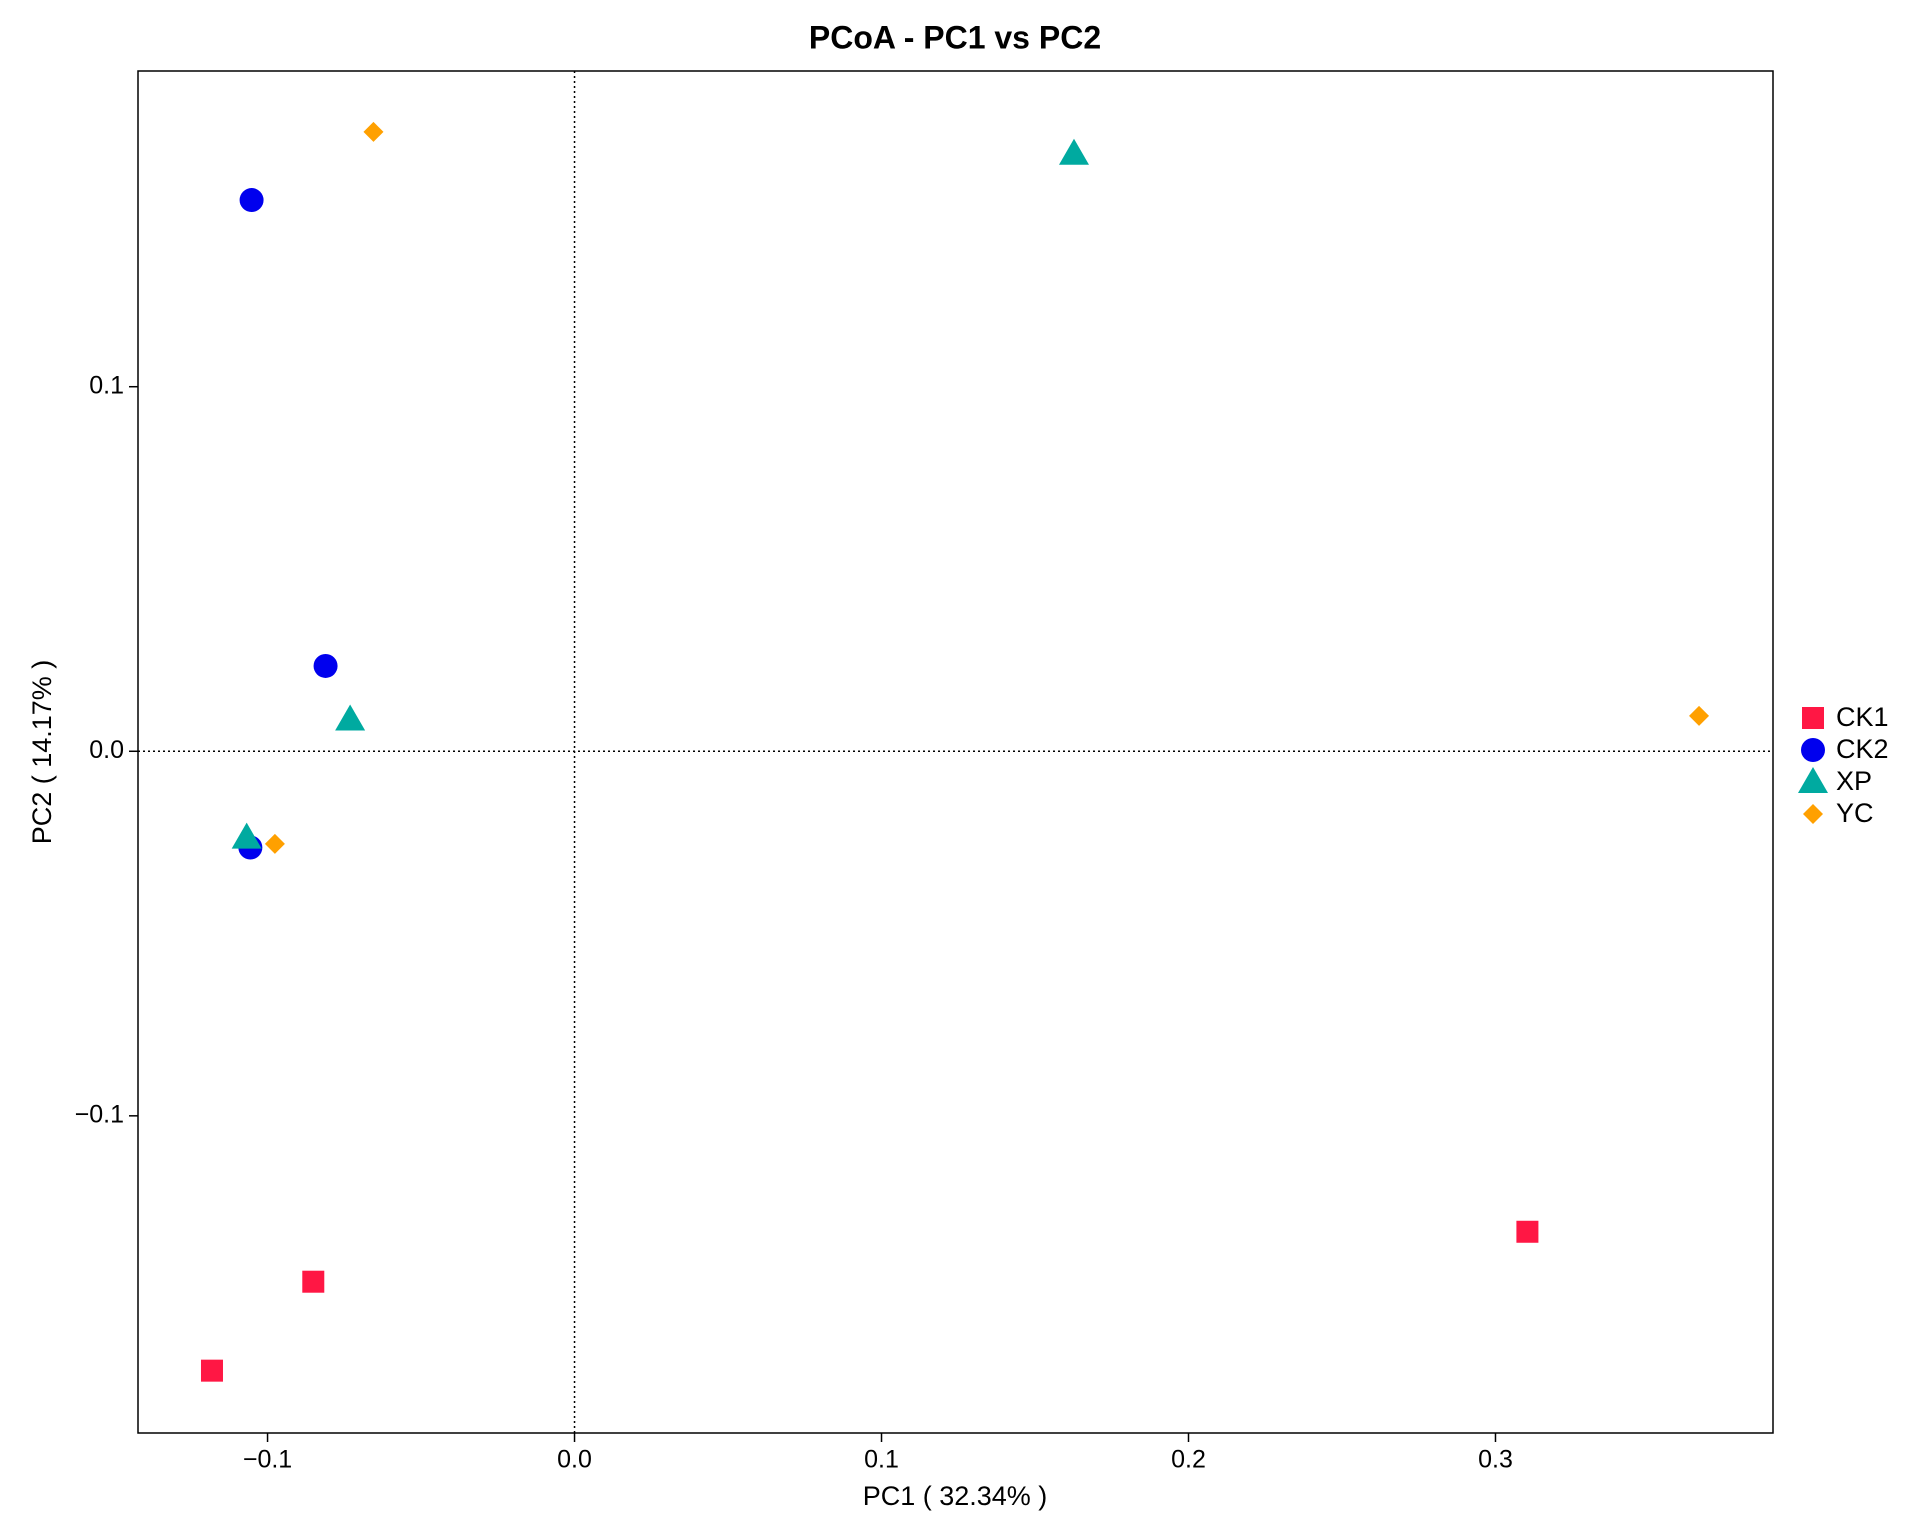  I want to click on x-tick-label: 0.1, so click(881, 1460).